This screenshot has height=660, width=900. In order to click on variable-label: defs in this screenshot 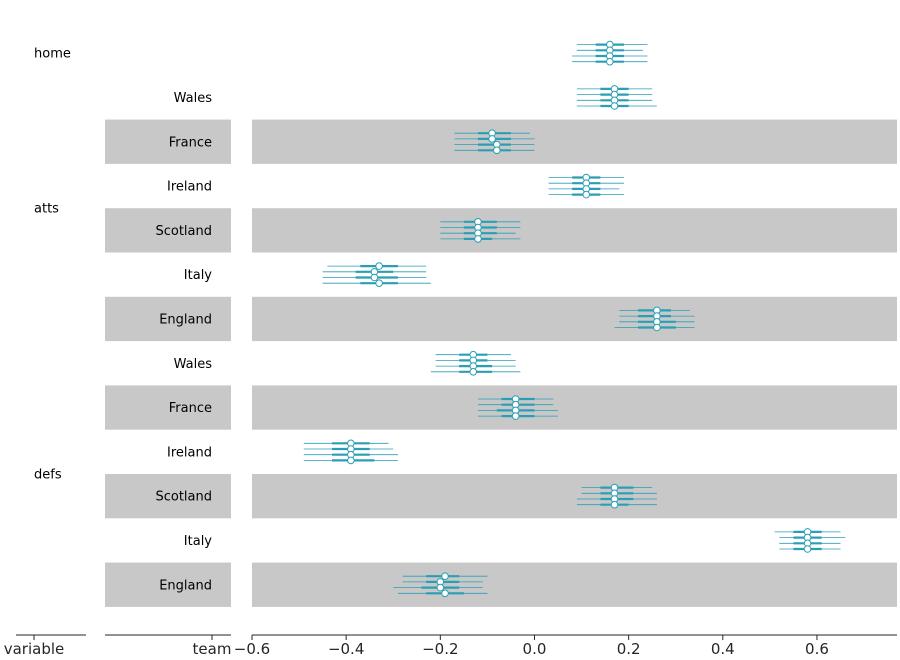, I will do `click(48, 475)`.